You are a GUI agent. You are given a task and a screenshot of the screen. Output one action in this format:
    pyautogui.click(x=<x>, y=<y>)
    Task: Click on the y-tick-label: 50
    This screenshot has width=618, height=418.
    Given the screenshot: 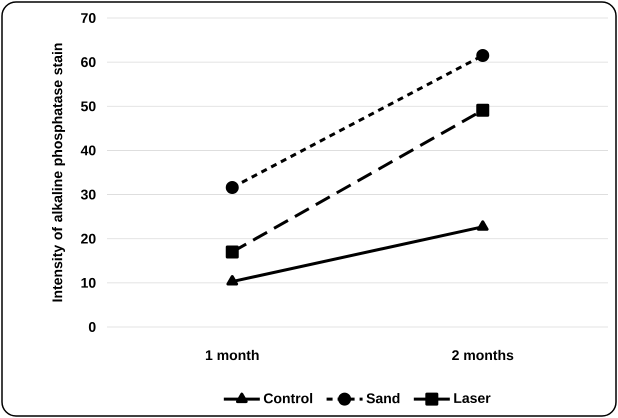 What is the action you would take?
    pyautogui.click(x=88, y=106)
    